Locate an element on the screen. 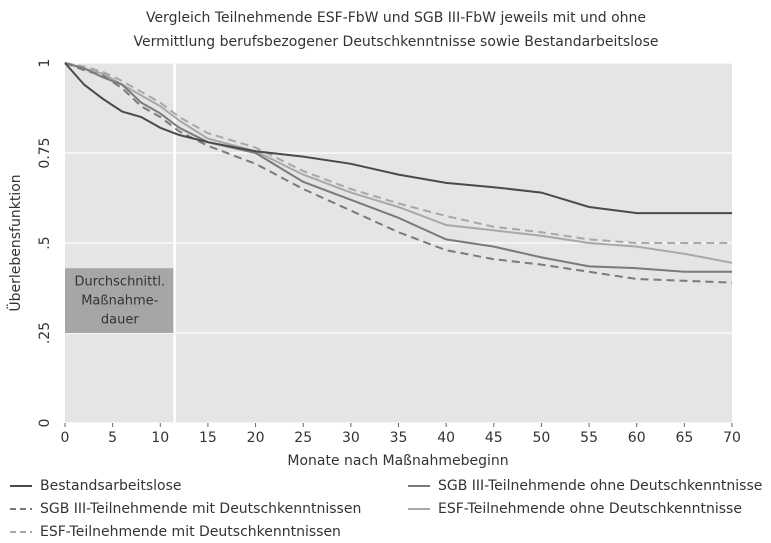 The height and width of the screenshot is (543, 771). x-tick-label: 25 is located at coordinates (303, 438).